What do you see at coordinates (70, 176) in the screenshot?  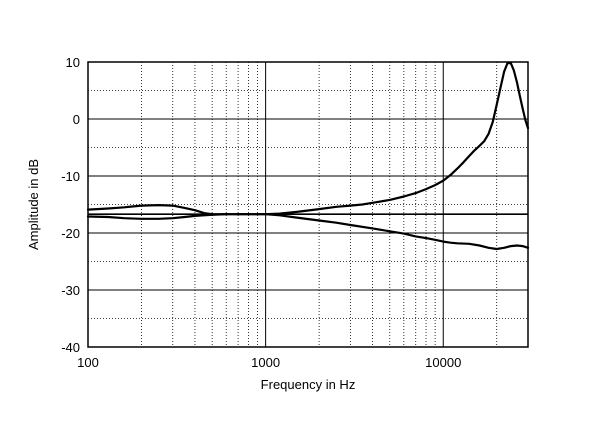 I see `y-tick-label: -10` at bounding box center [70, 176].